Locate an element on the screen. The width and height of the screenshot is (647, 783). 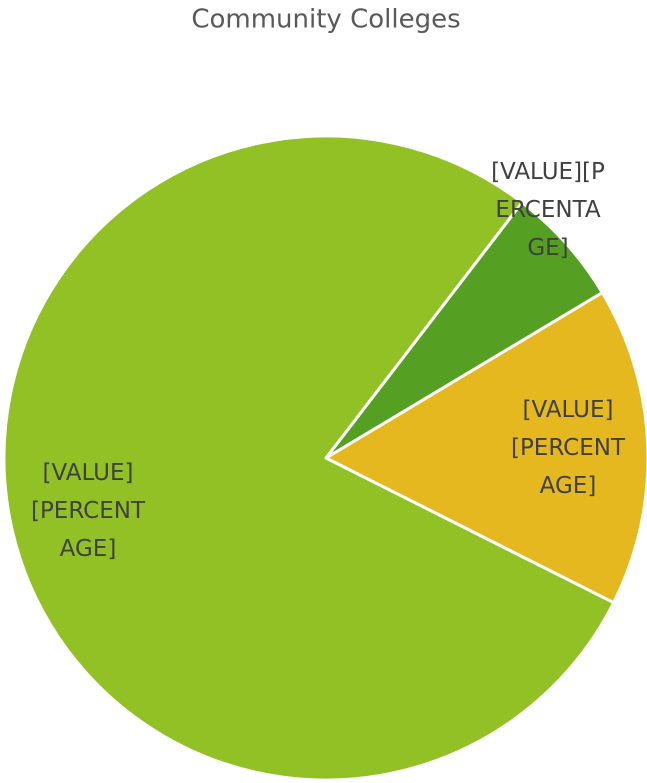
pie-slice is located at coordinates (464, 330).